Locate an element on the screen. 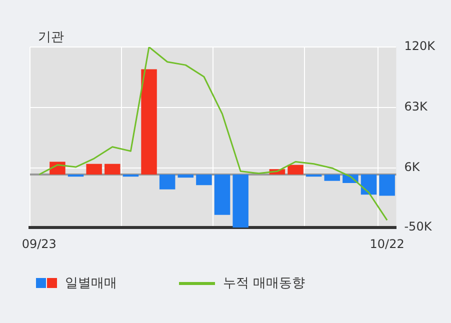 The image size is (451, 323). y-tick-label: -50K is located at coordinates (418, 227).